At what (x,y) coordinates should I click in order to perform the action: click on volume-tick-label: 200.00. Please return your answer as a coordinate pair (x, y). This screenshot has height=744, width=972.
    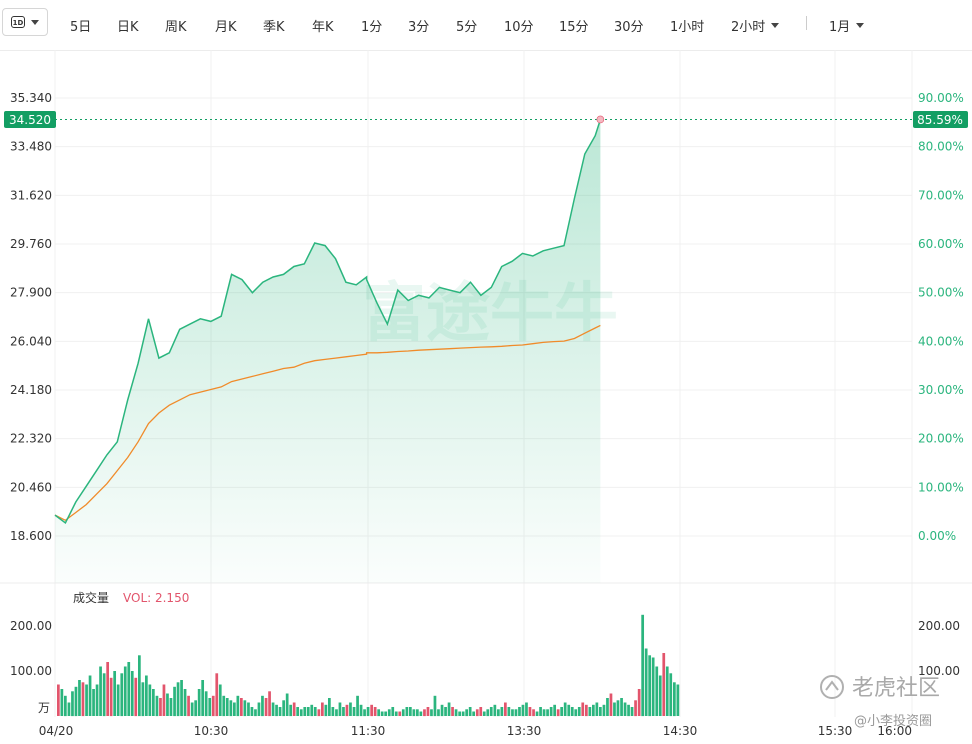
    Looking at the image, I should click on (31, 626).